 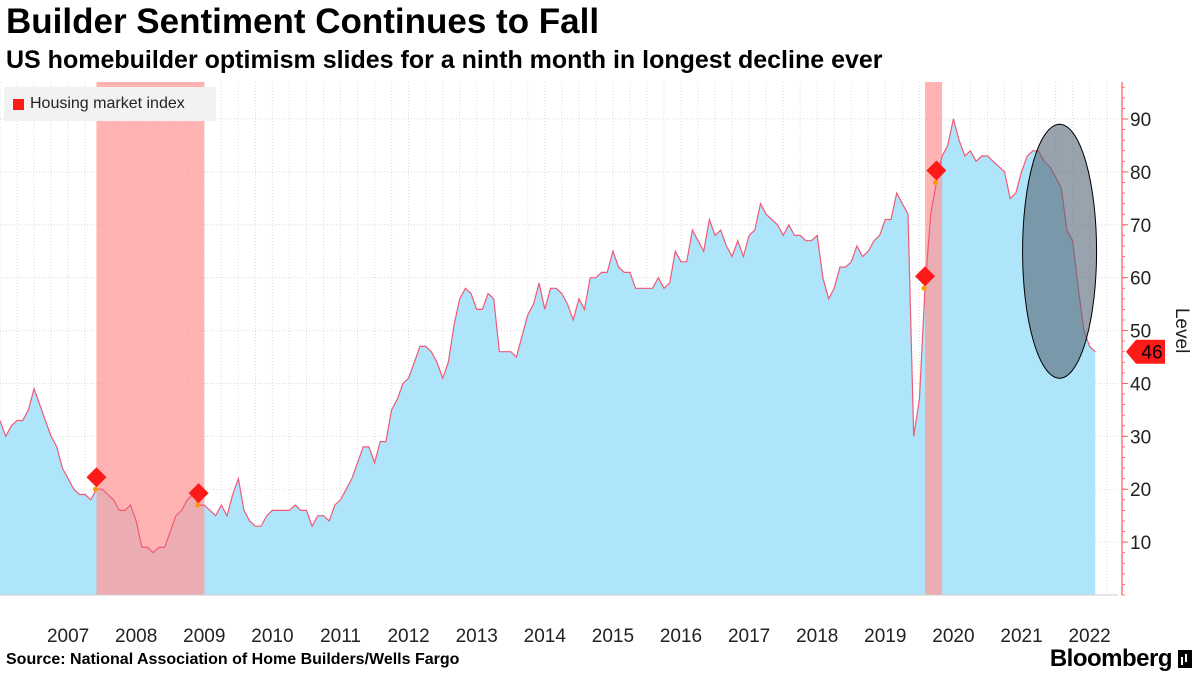 What do you see at coordinates (204, 636) in the screenshot?
I see `x-tick-label: 2009` at bounding box center [204, 636].